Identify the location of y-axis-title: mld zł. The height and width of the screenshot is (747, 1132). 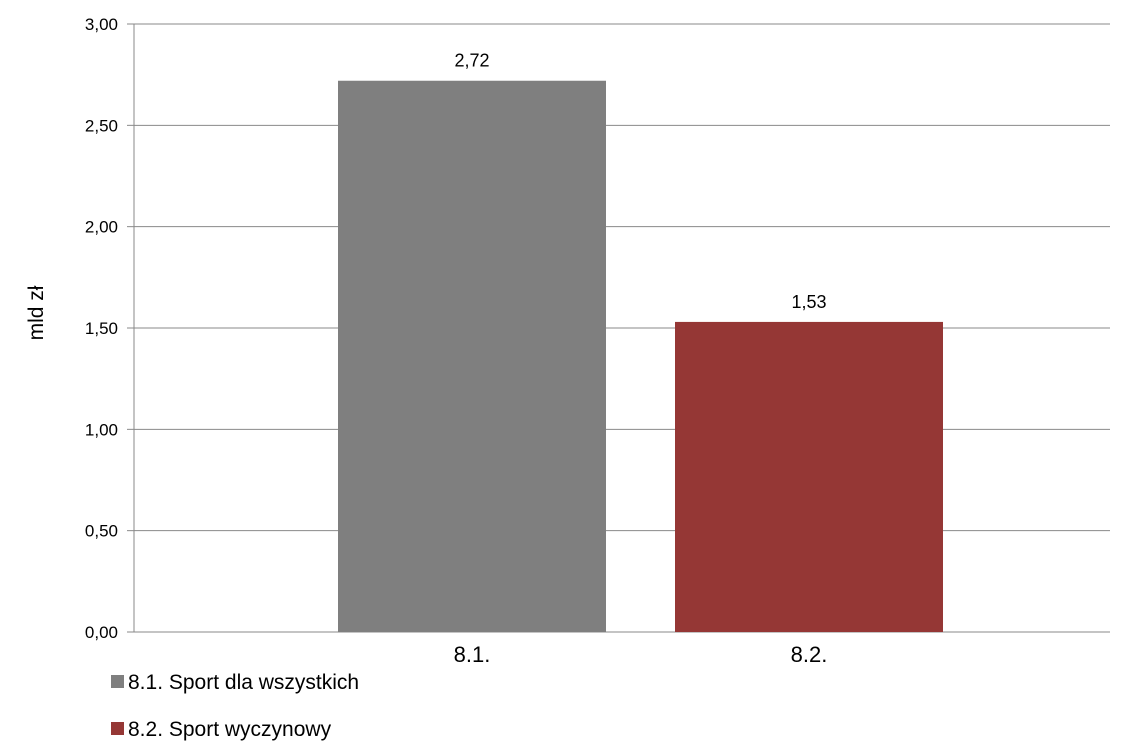
(36, 312).